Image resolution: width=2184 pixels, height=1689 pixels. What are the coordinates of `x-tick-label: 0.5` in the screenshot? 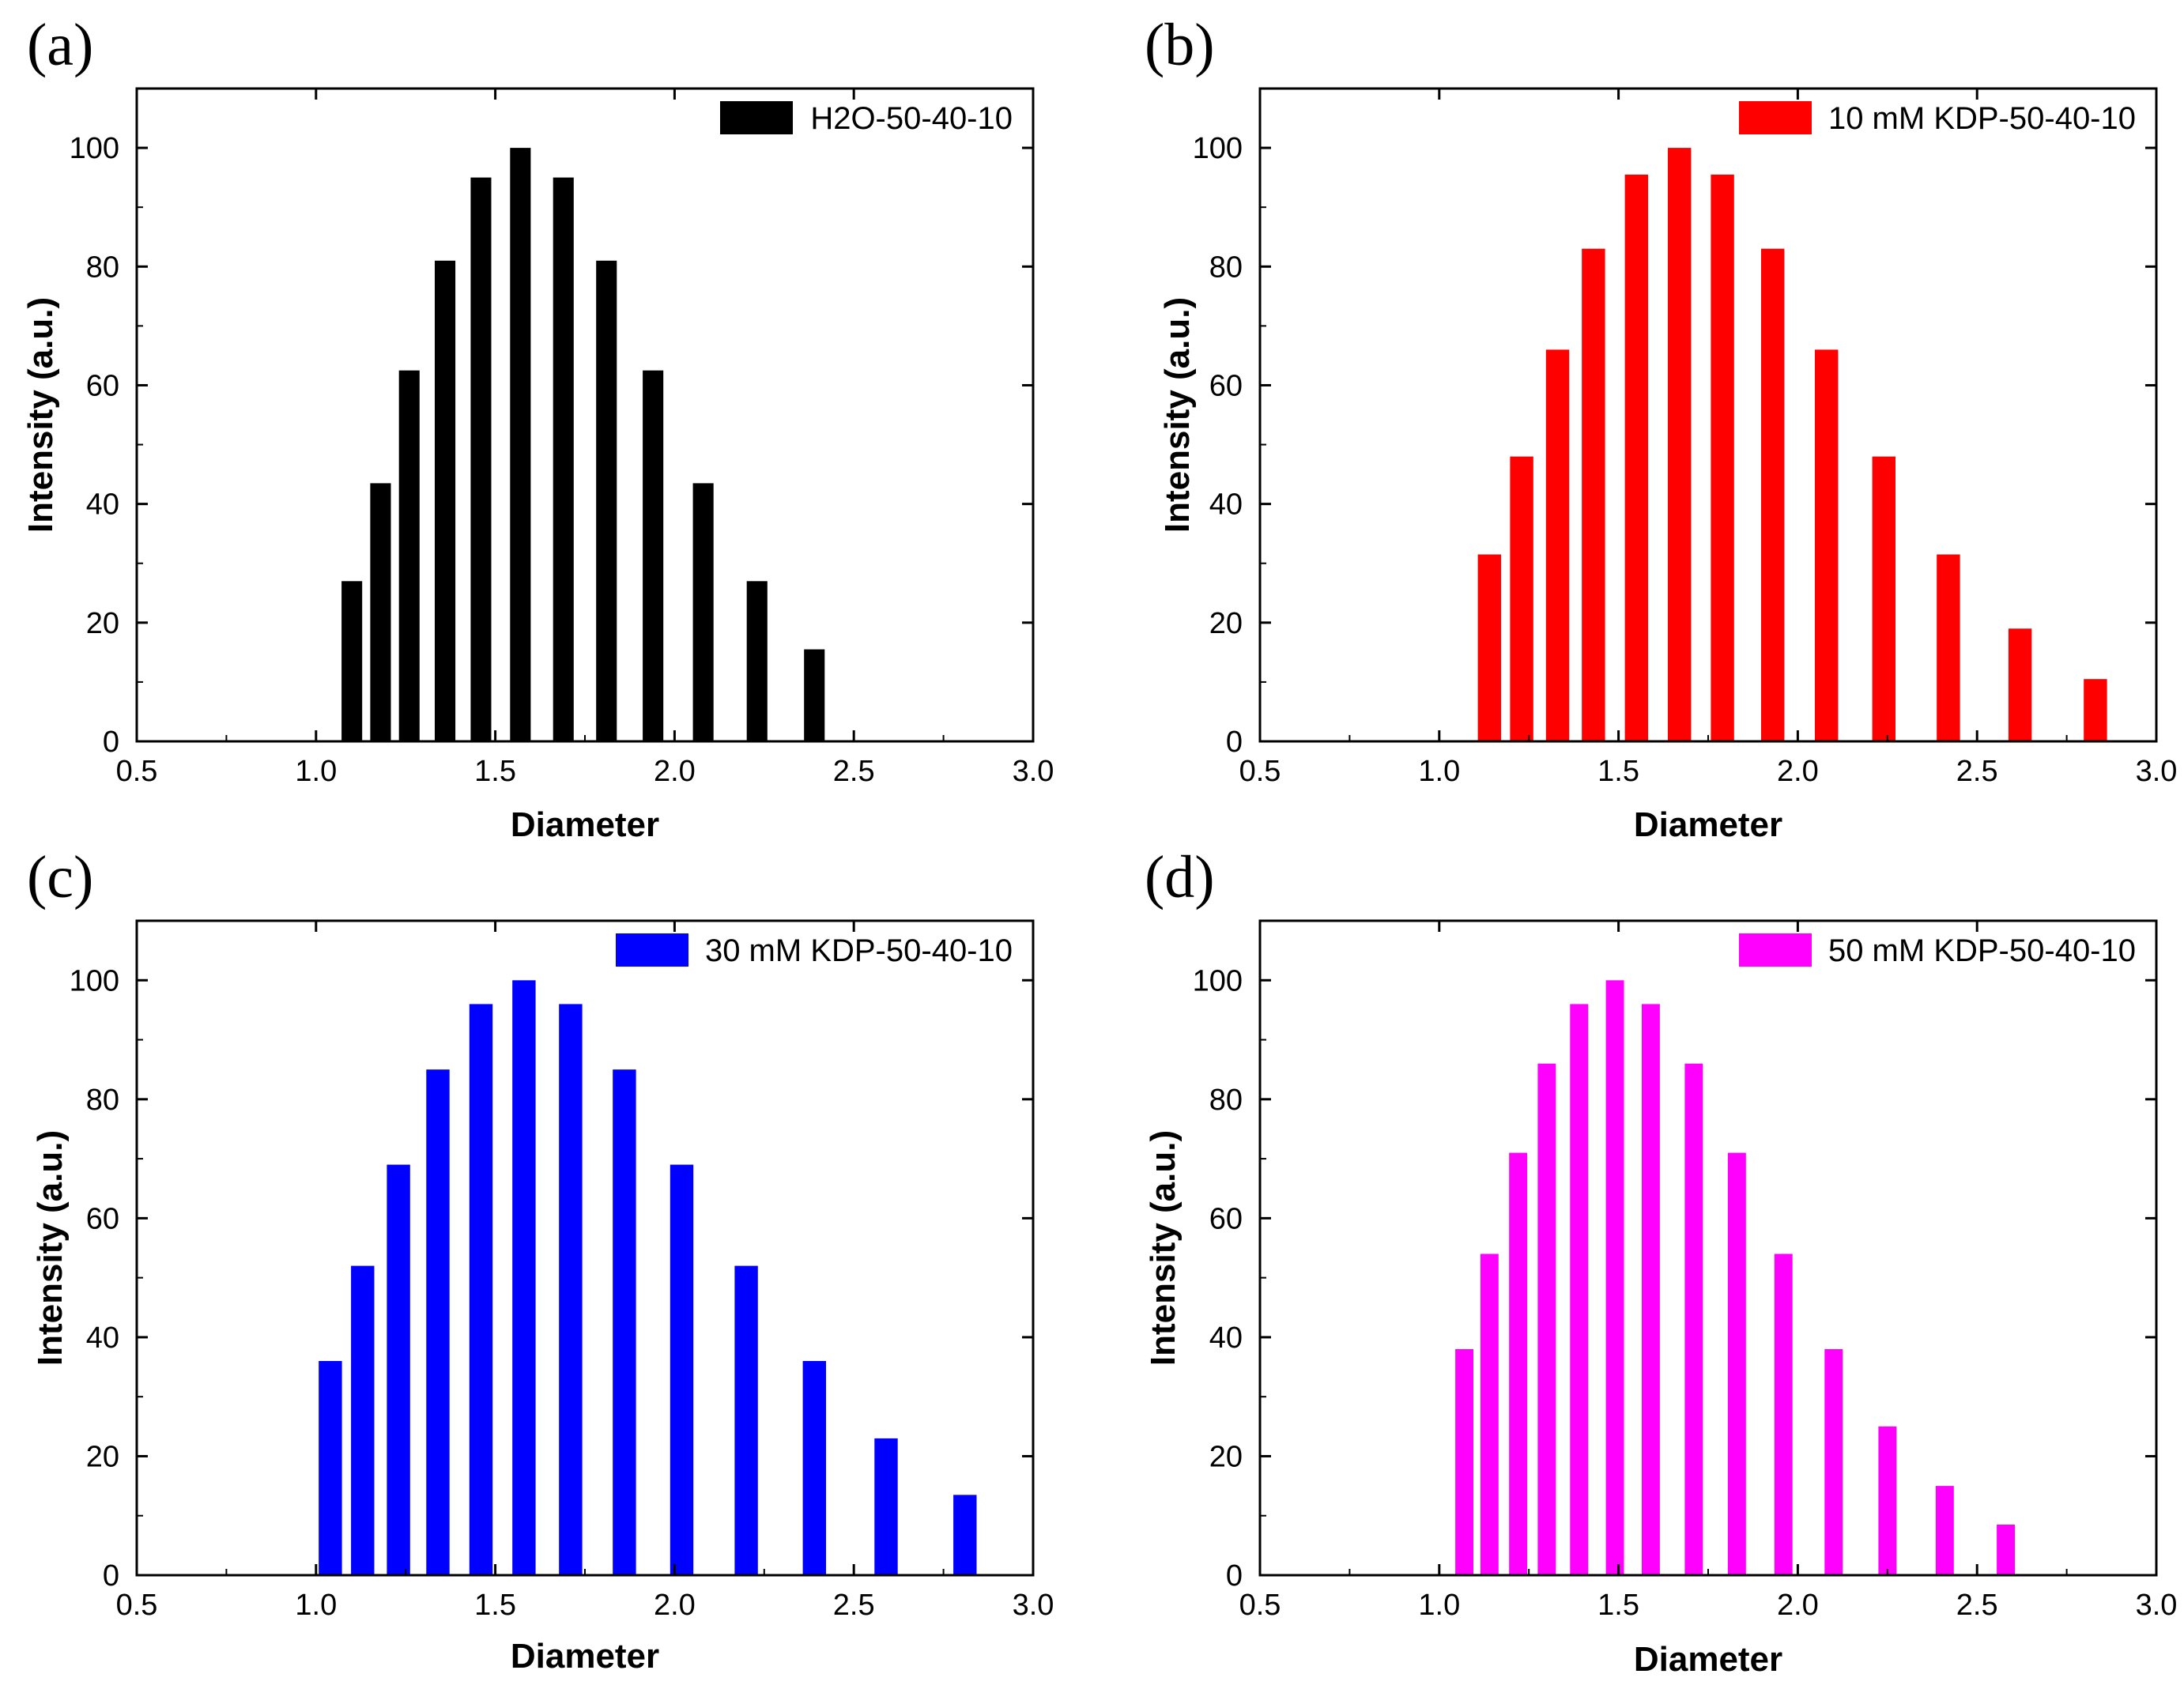 It's located at (1260, 772).